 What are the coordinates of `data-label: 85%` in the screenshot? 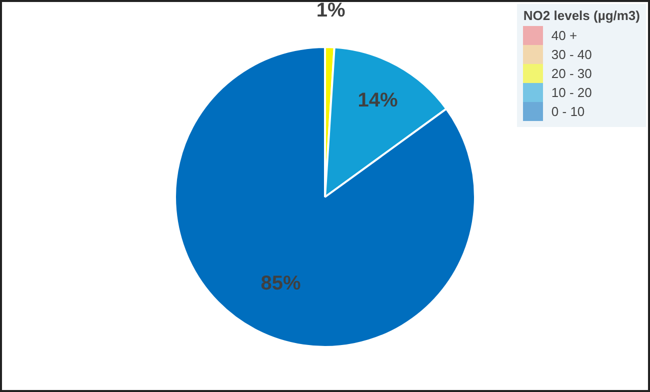 It's located at (280, 283).